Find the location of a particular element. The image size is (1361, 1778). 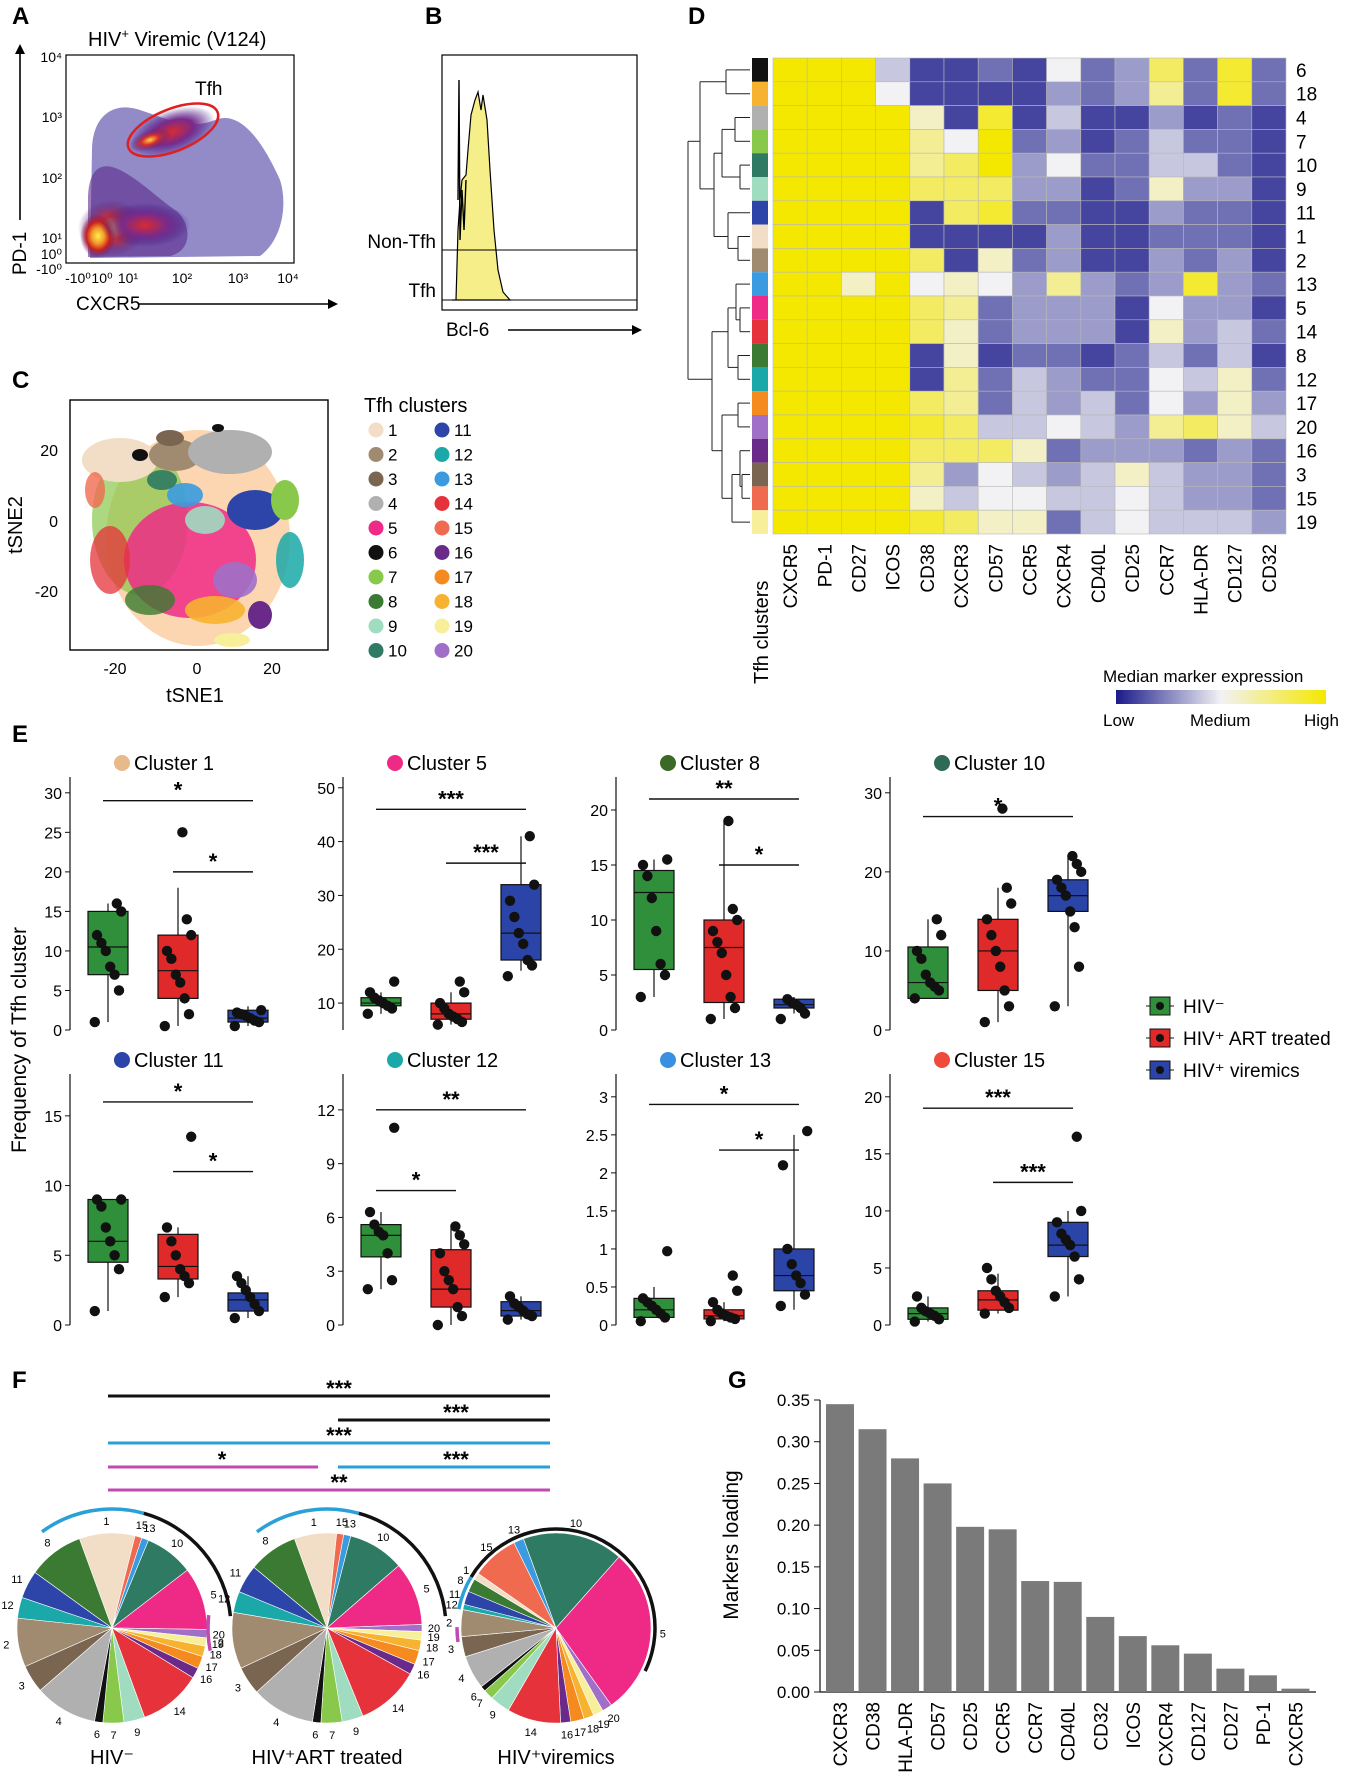

boxplot-box is located at coordinates (108, 943).